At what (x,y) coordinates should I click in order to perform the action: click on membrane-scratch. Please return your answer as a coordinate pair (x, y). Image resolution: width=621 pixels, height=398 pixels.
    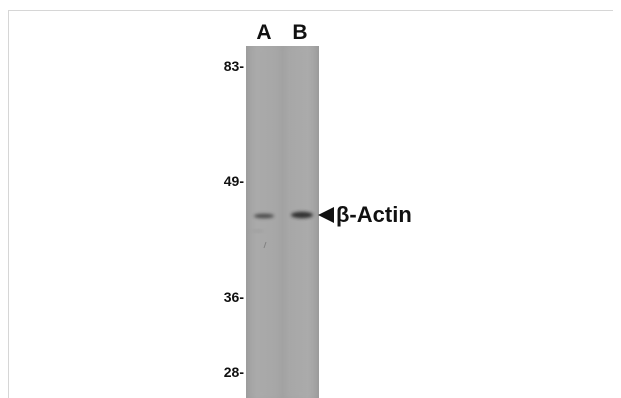
    Looking at the image, I should click on (265, 245).